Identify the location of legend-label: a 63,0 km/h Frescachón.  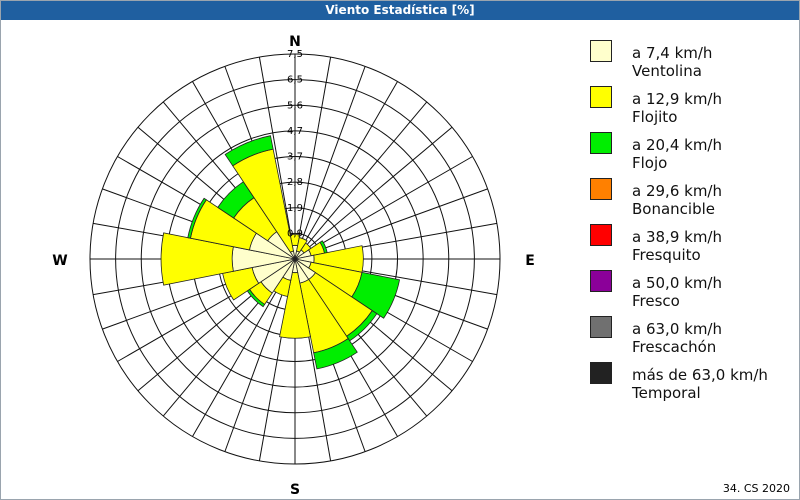
(677, 338).